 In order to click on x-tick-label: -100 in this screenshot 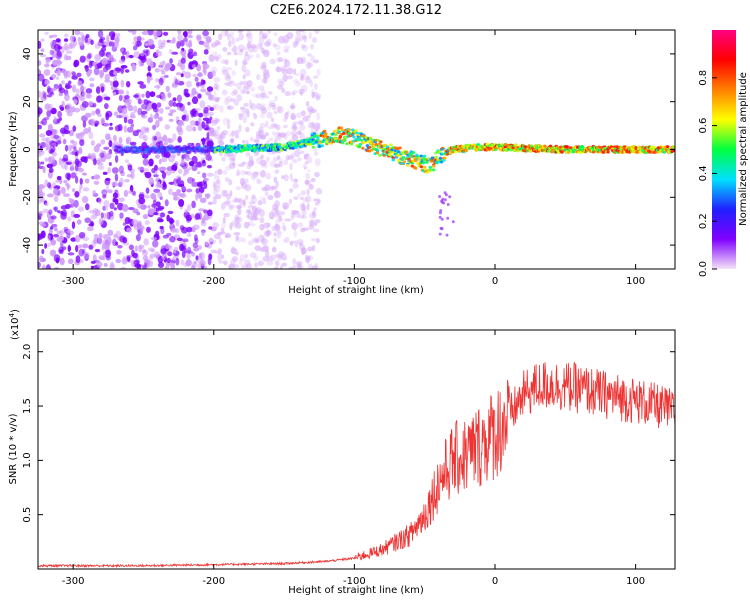, I will do `click(354, 581)`.